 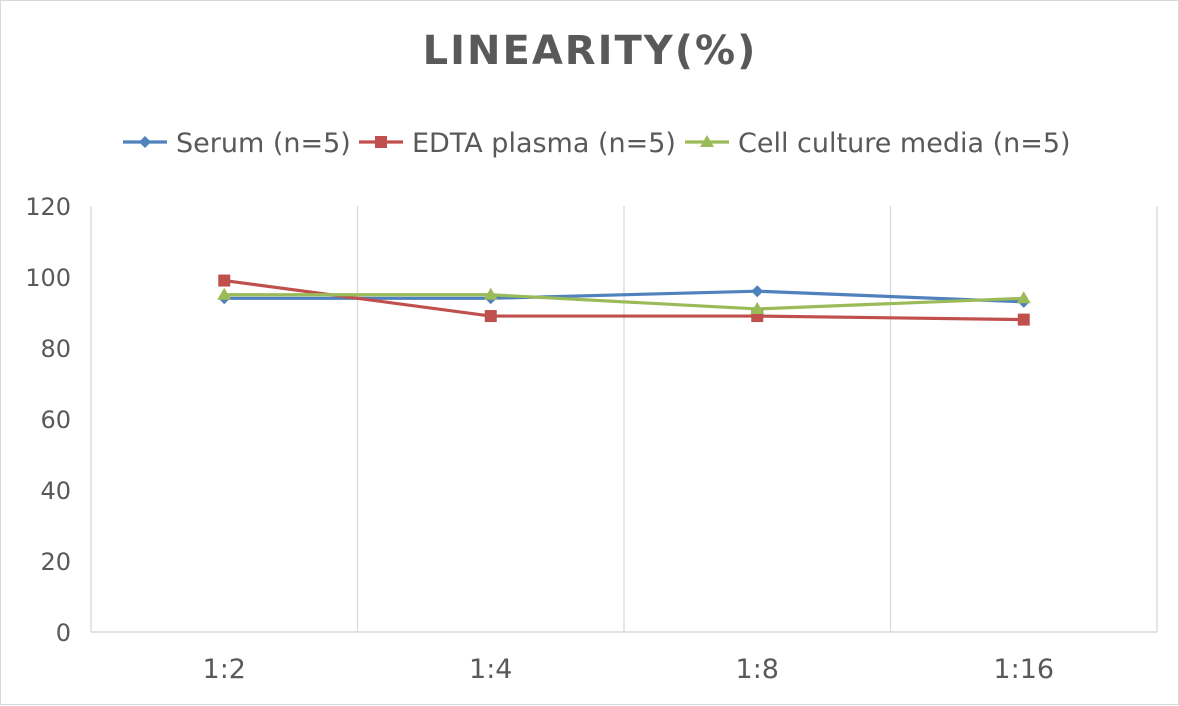 I want to click on legend-label: Cell culture media (n=5), so click(x=904, y=143).